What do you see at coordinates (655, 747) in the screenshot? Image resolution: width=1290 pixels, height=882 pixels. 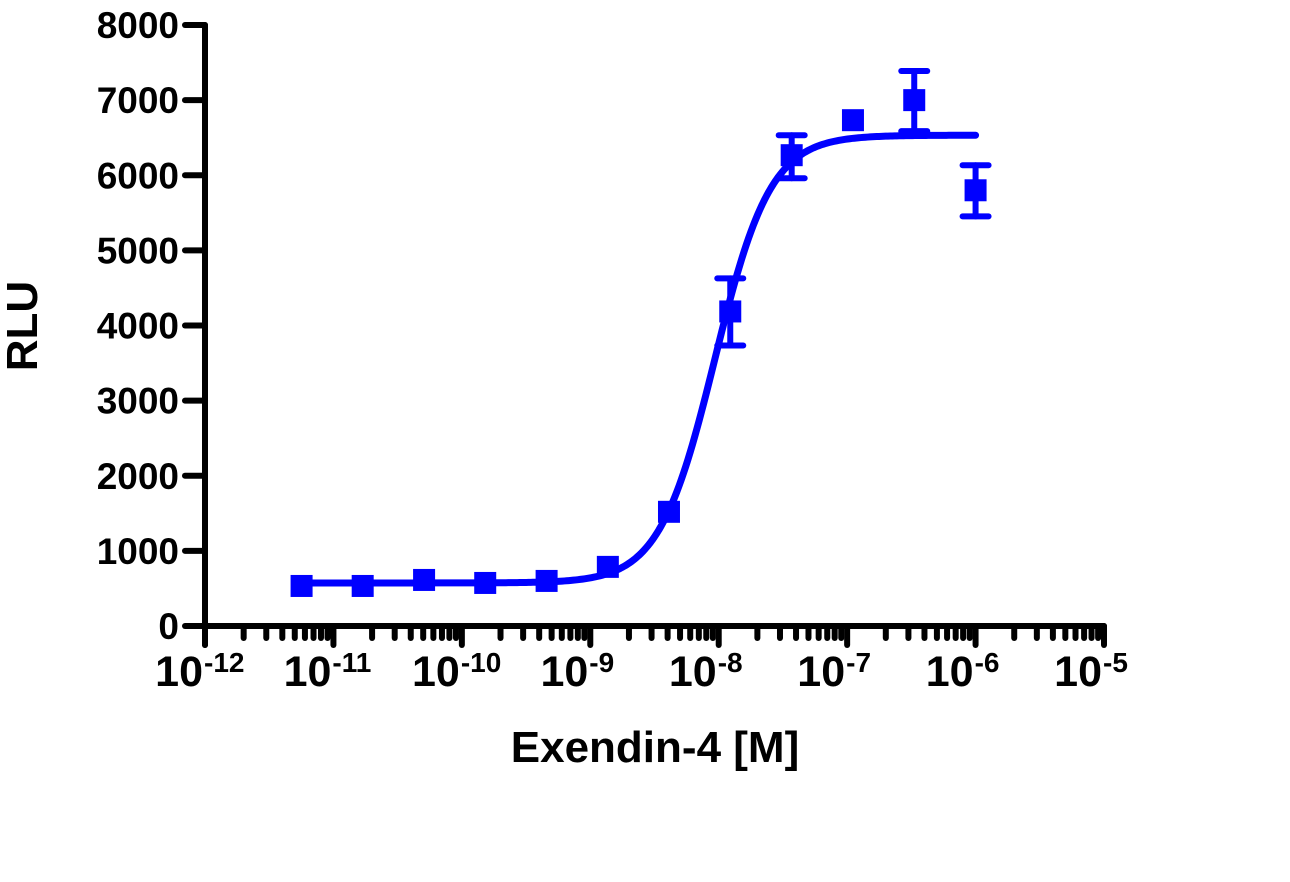 I see `x-axis-title: Exendin-4 [M]` at bounding box center [655, 747].